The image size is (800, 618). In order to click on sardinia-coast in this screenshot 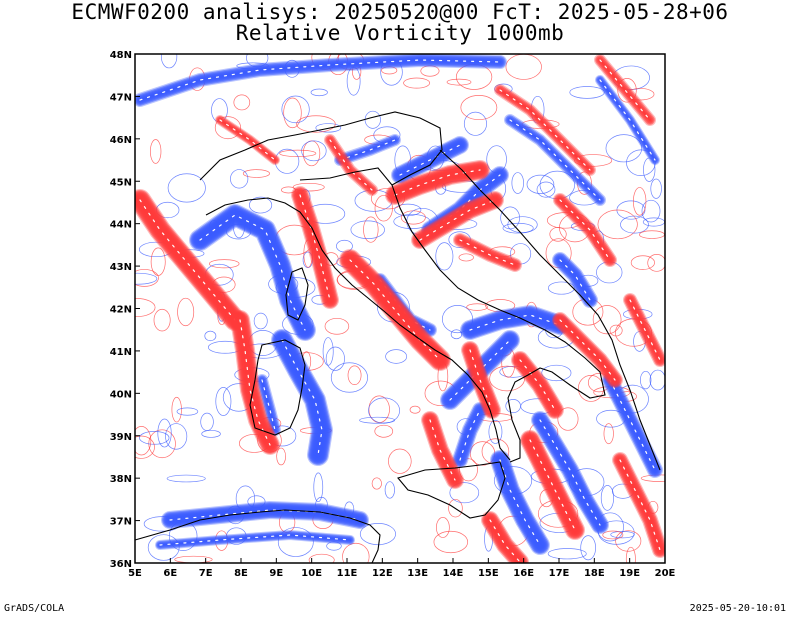, I will do `click(277, 387)`.